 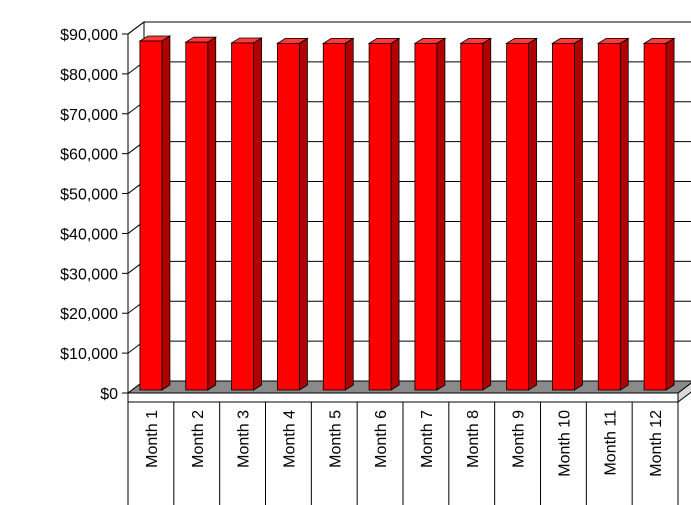 What do you see at coordinates (89, 314) in the screenshot?
I see `y-tick-label: $20,000` at bounding box center [89, 314].